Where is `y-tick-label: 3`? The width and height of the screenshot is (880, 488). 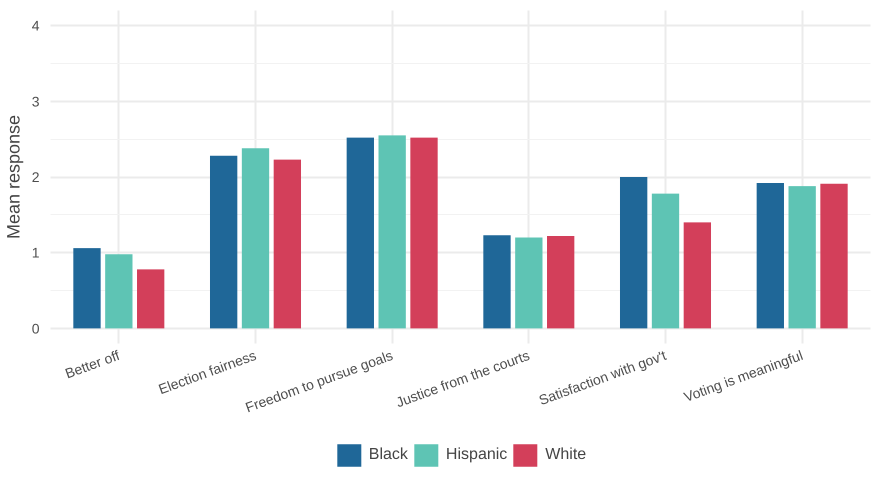
y-tick-label: 3 is located at coordinates (36, 101).